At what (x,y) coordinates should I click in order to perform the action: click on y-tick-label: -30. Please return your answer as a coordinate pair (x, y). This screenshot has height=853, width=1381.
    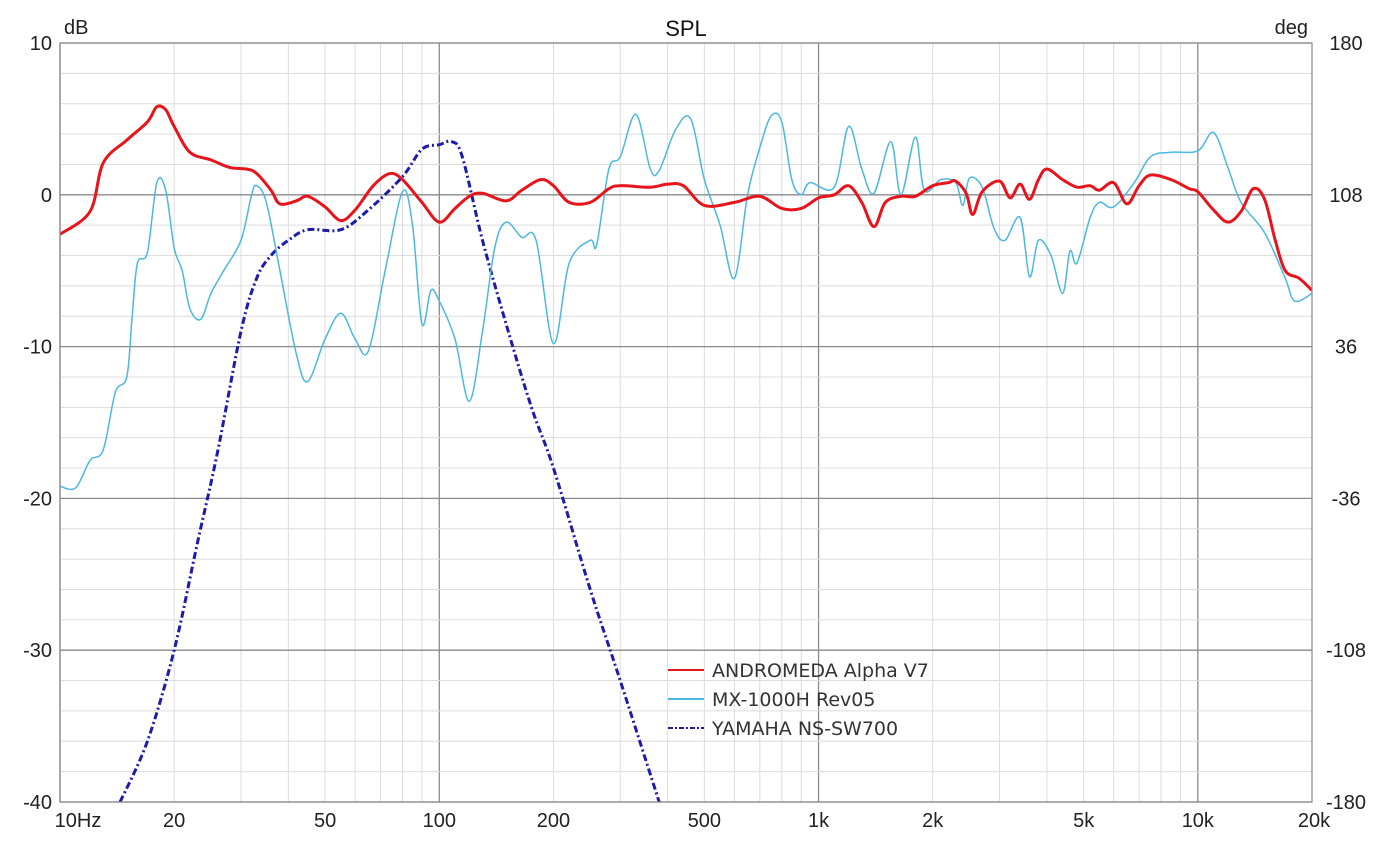
    Looking at the image, I should click on (37, 651).